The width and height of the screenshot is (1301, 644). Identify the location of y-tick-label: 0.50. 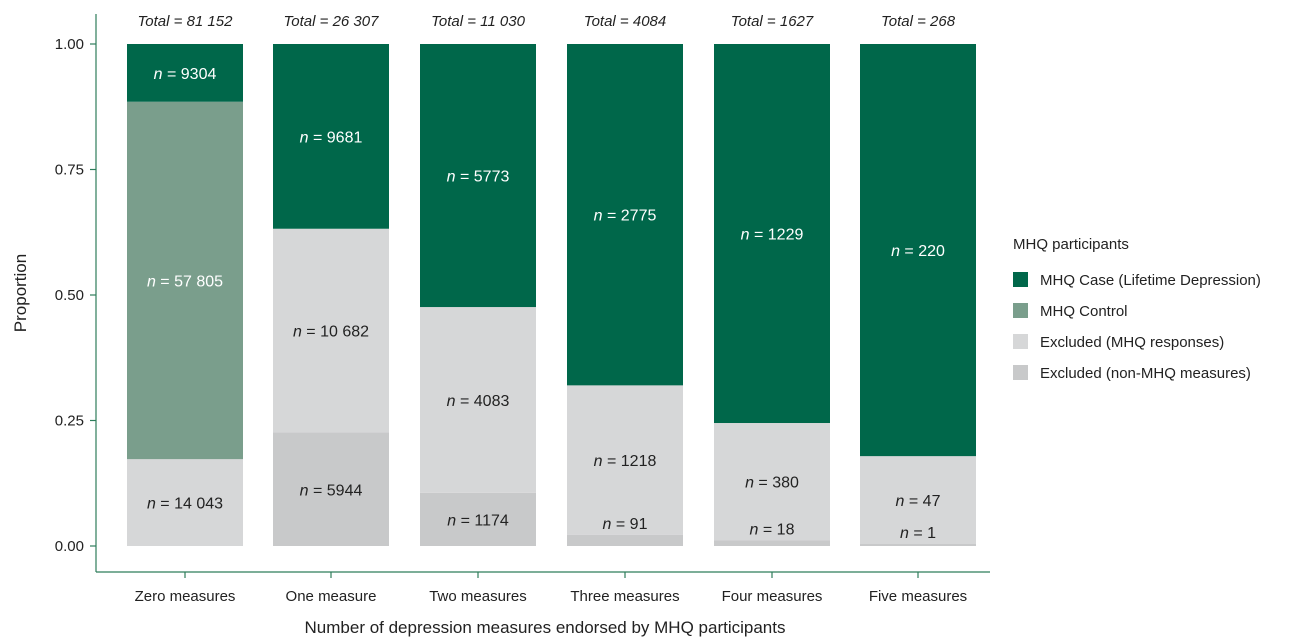
(69, 295).